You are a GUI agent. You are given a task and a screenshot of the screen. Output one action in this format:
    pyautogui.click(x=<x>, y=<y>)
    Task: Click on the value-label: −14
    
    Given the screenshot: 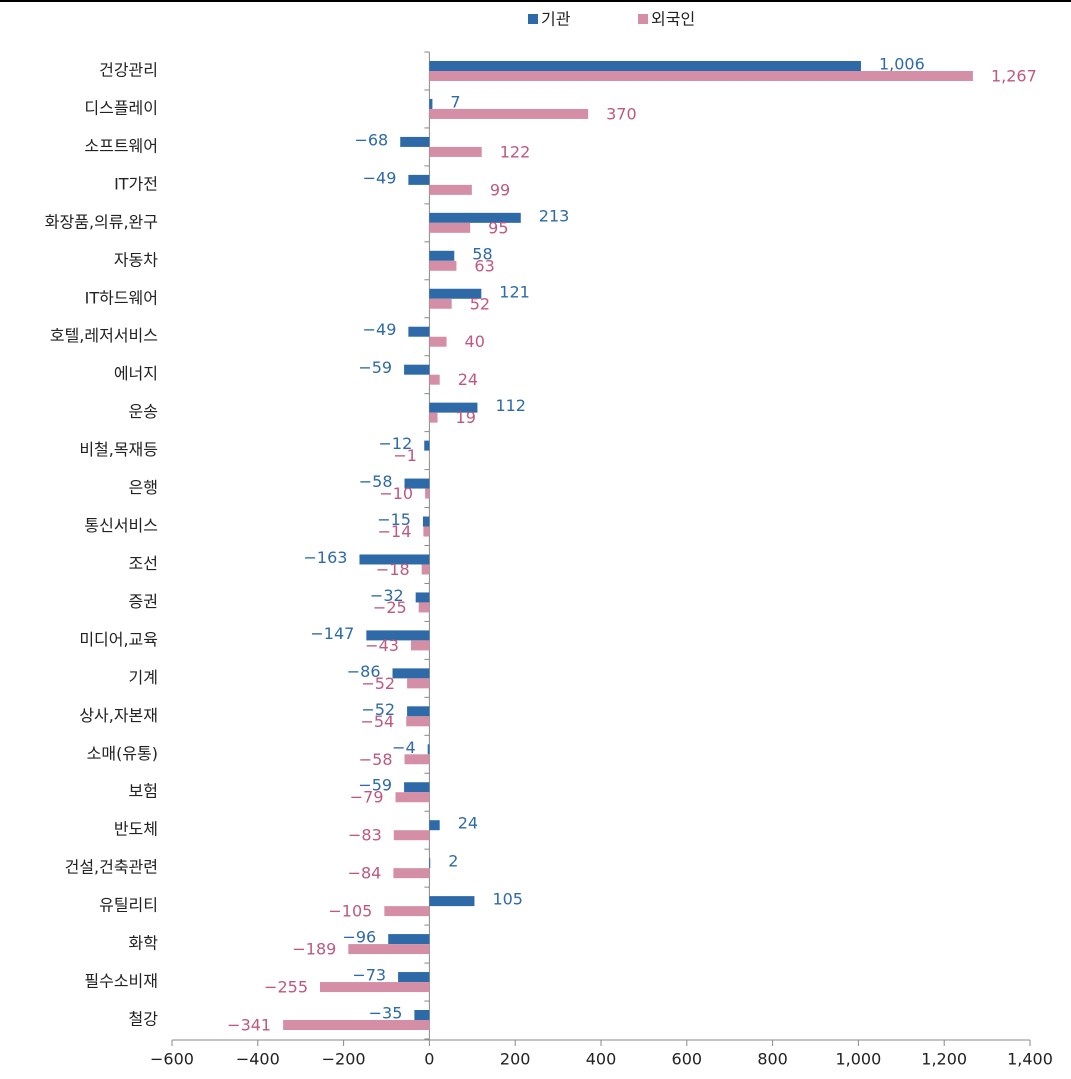 What is the action you would take?
    pyautogui.click(x=395, y=531)
    